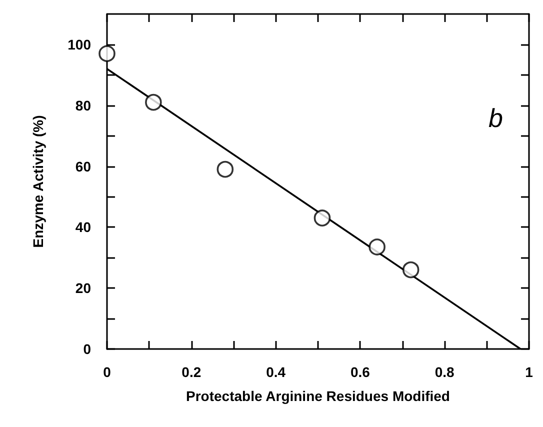 The height and width of the screenshot is (427, 543). I want to click on y-axis-title: Enzyme Activity (%), so click(38, 181).